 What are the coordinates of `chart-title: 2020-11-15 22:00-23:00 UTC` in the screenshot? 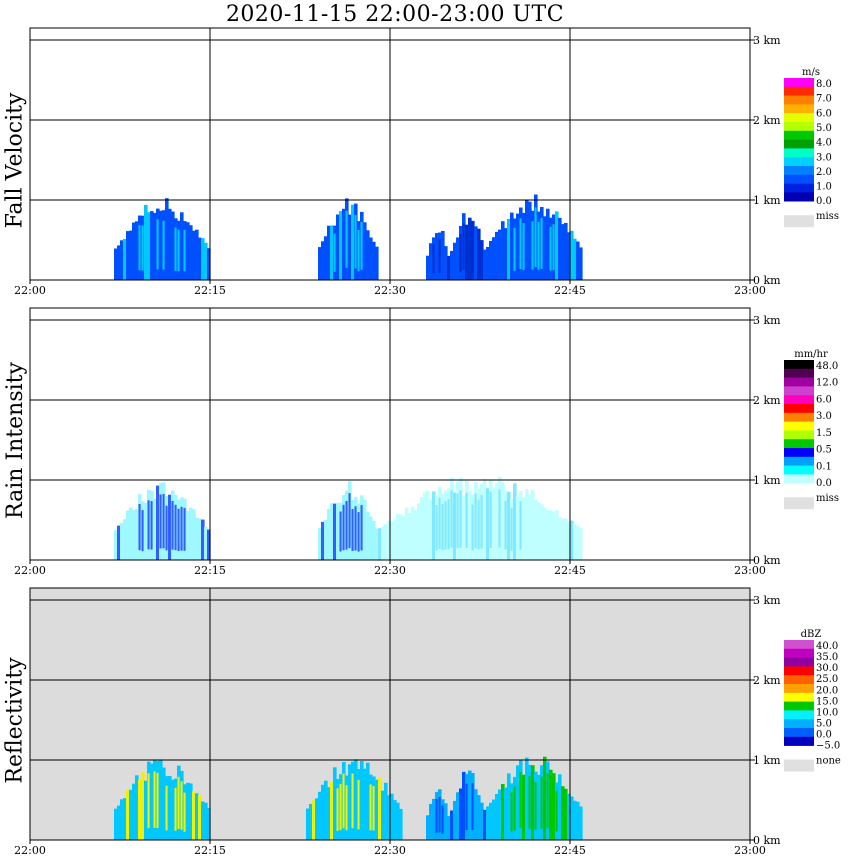 It's located at (395, 14).